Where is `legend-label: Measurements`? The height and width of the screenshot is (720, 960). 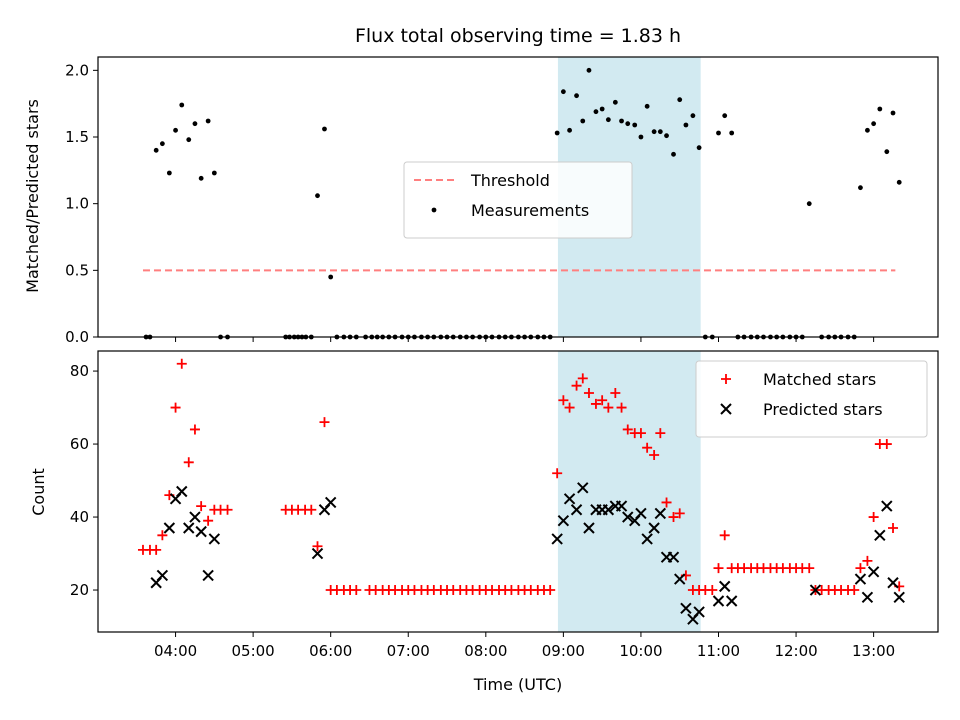 legend-label: Measurements is located at coordinates (530, 210).